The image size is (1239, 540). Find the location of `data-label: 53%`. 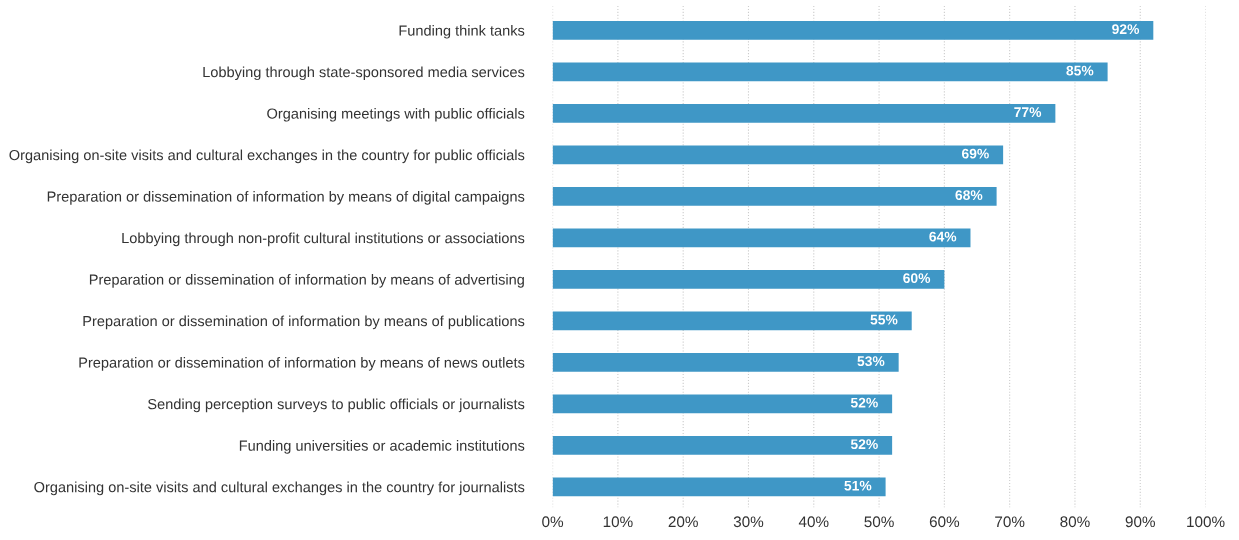

data-label: 53% is located at coordinates (871, 361).